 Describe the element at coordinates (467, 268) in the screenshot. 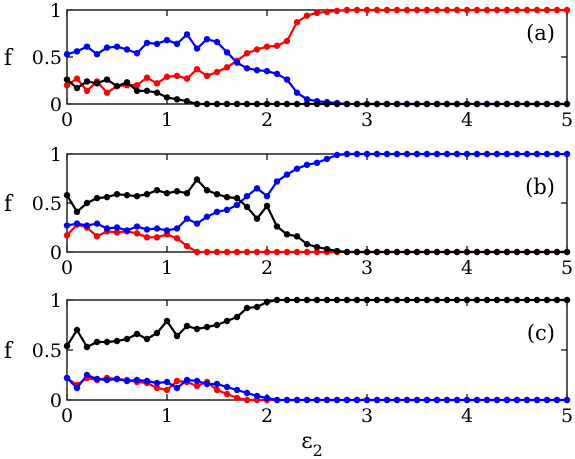

I see `x-tick-label: 4` at that location.